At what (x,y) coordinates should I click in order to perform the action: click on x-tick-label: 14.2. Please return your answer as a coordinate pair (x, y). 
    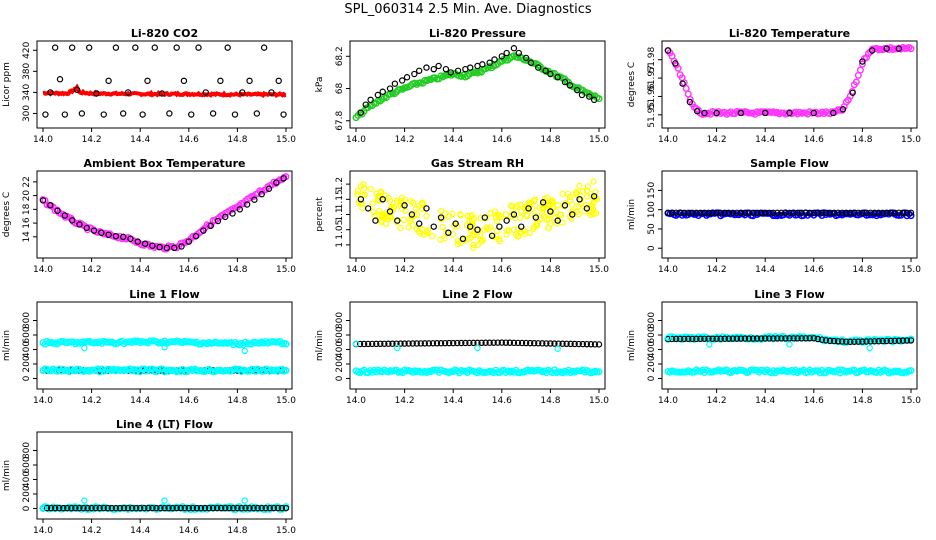
    Looking at the image, I should click on (92, 140).